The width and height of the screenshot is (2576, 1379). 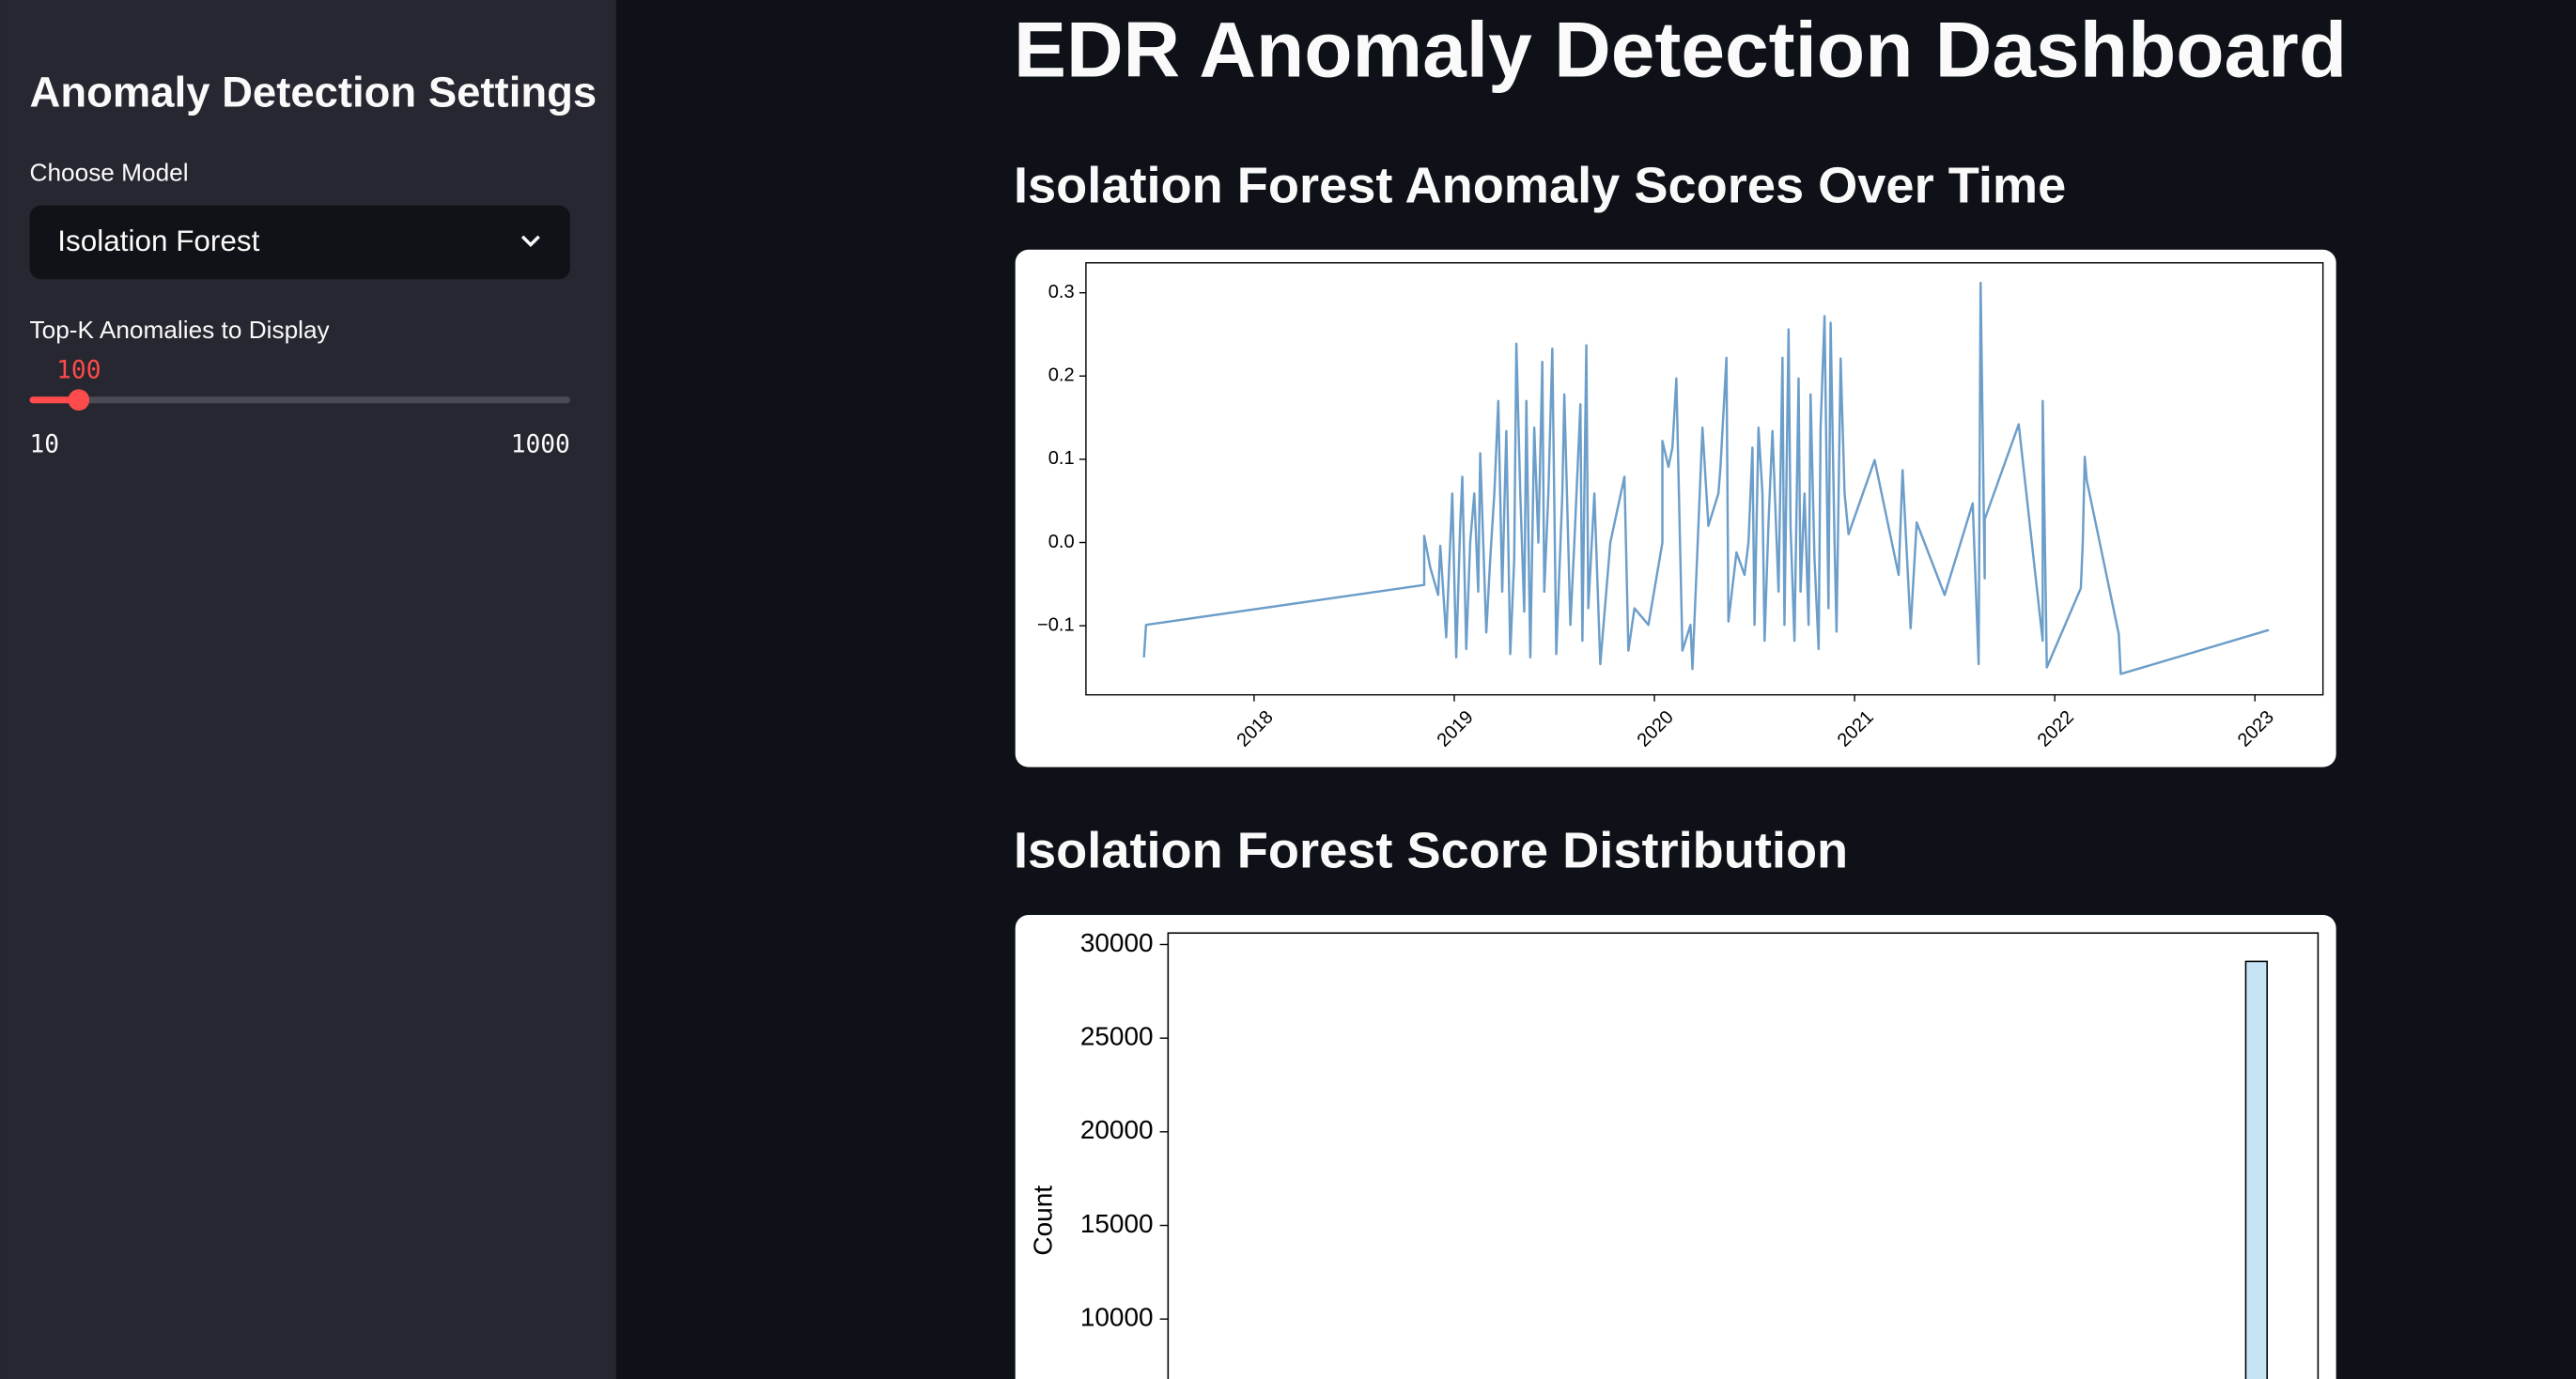 What do you see at coordinates (299, 242) in the screenshot?
I see `model-select` at bounding box center [299, 242].